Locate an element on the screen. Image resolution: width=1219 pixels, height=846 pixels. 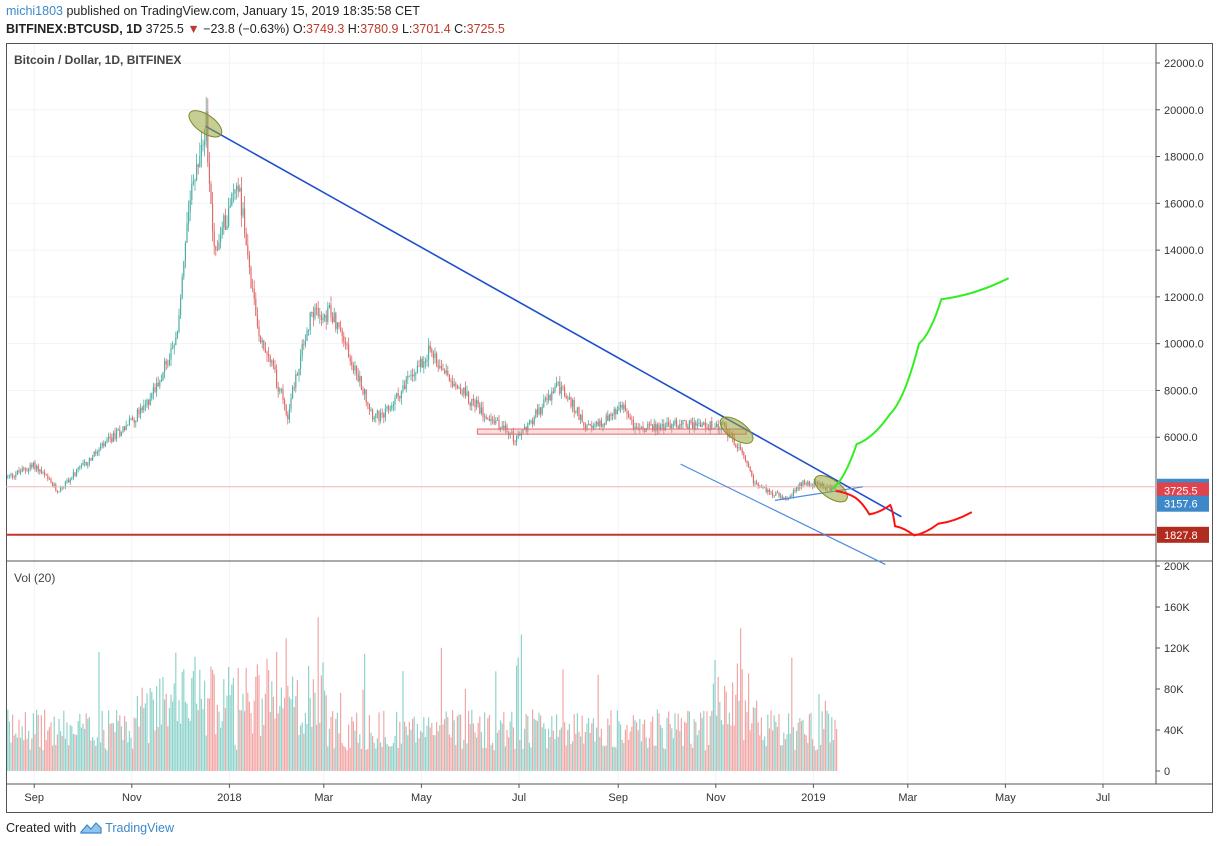
forecast-up-path is located at coordinates (920, 383).